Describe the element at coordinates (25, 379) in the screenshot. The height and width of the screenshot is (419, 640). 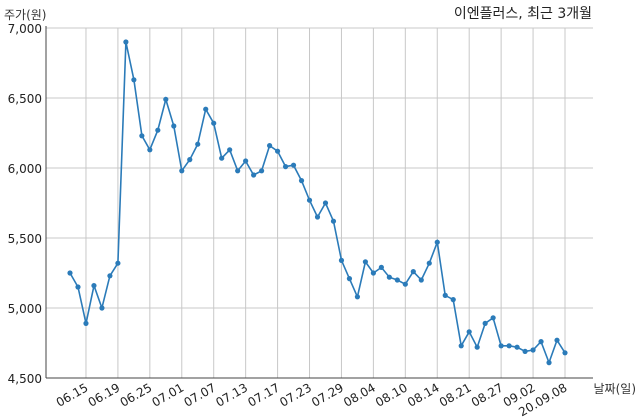
I see `y-tick-label: 4,500` at that location.